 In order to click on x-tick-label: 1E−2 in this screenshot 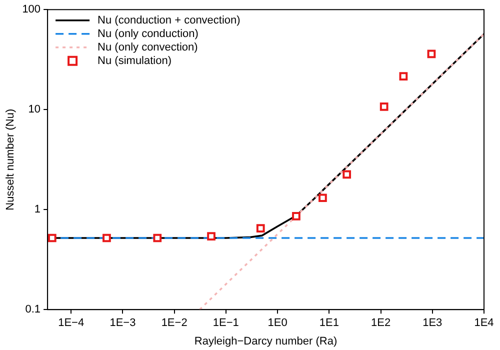, I will do `click(174, 323)`.